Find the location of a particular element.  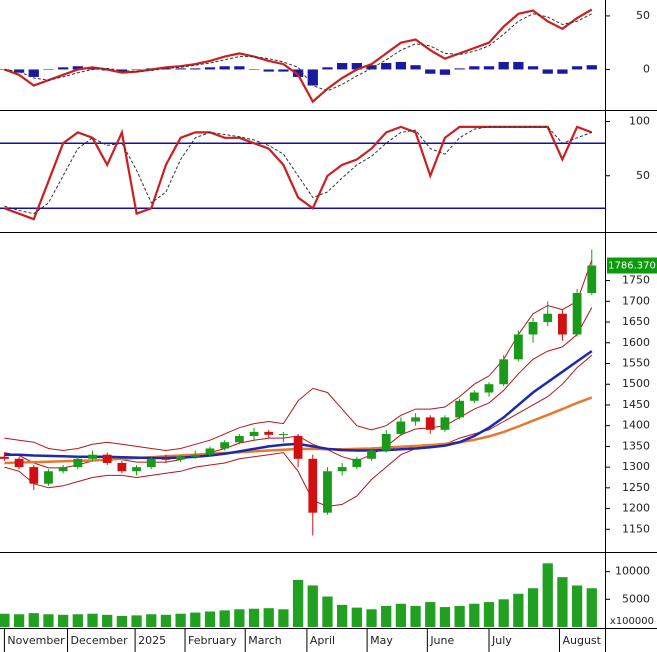

y-tick-label: 1150 is located at coordinates (636, 528).